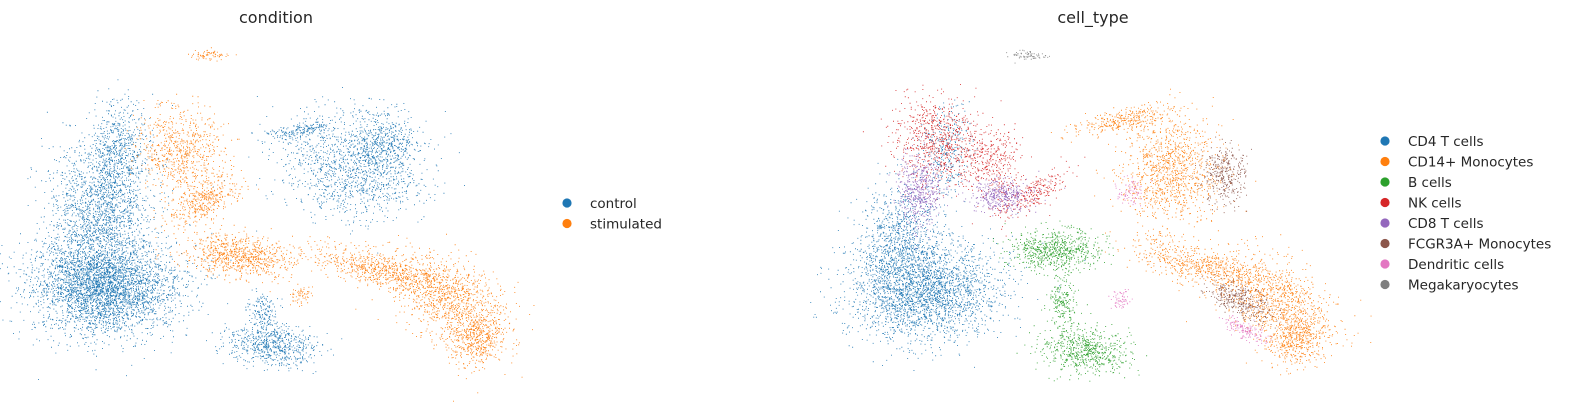 This screenshot has height=411, width=1595. I want to click on legend-label: Dendritic cells, so click(1456, 265).